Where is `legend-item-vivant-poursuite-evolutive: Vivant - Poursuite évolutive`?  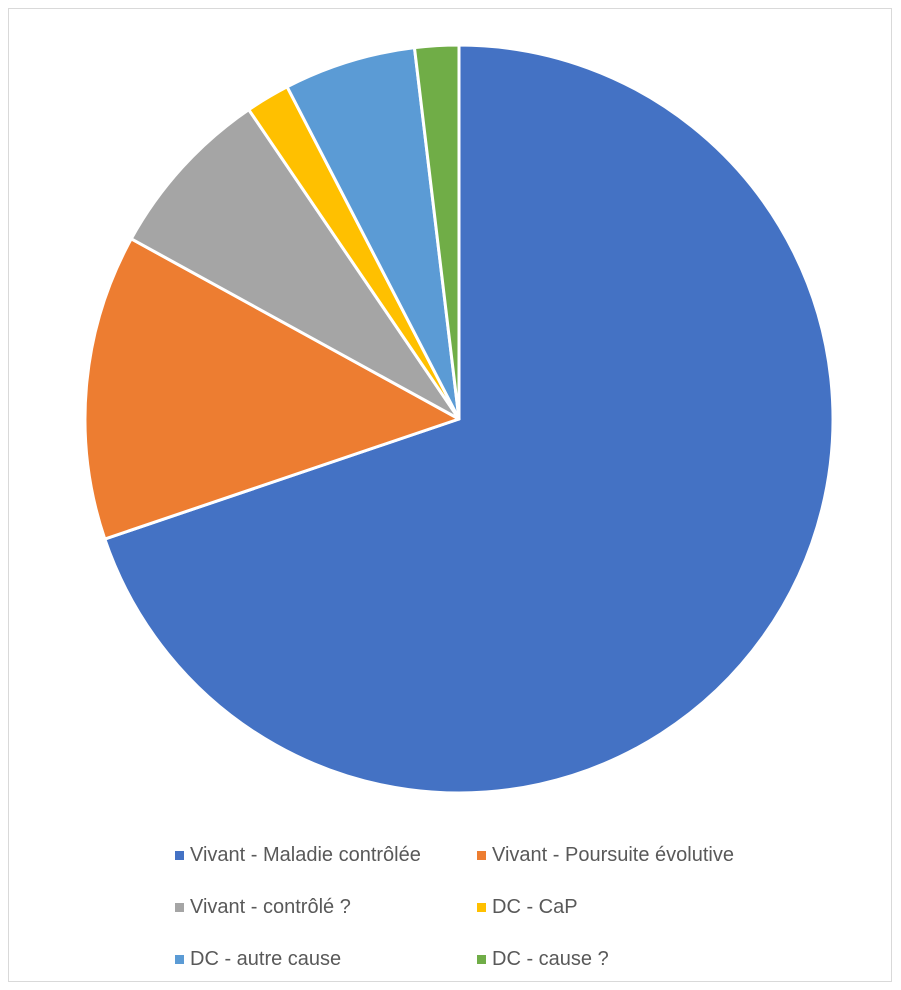 legend-item-vivant-poursuite-evolutive: Vivant - Poursuite évolutive is located at coordinates (637, 855).